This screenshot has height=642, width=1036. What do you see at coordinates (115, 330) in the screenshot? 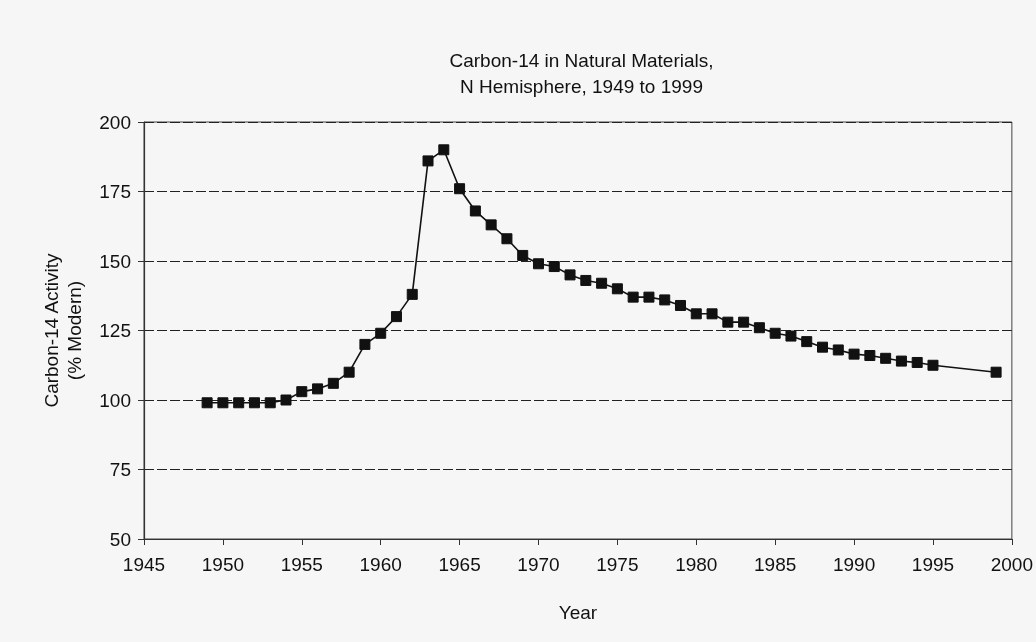
I see `y-tick-label: 125` at bounding box center [115, 330].